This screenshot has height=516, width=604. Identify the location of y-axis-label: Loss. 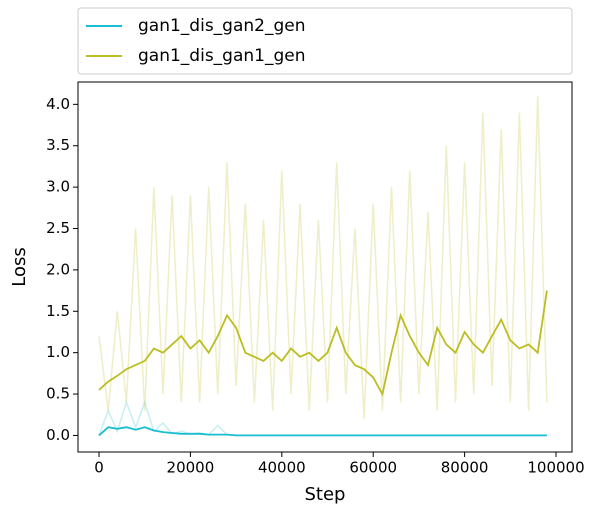
(19, 266).